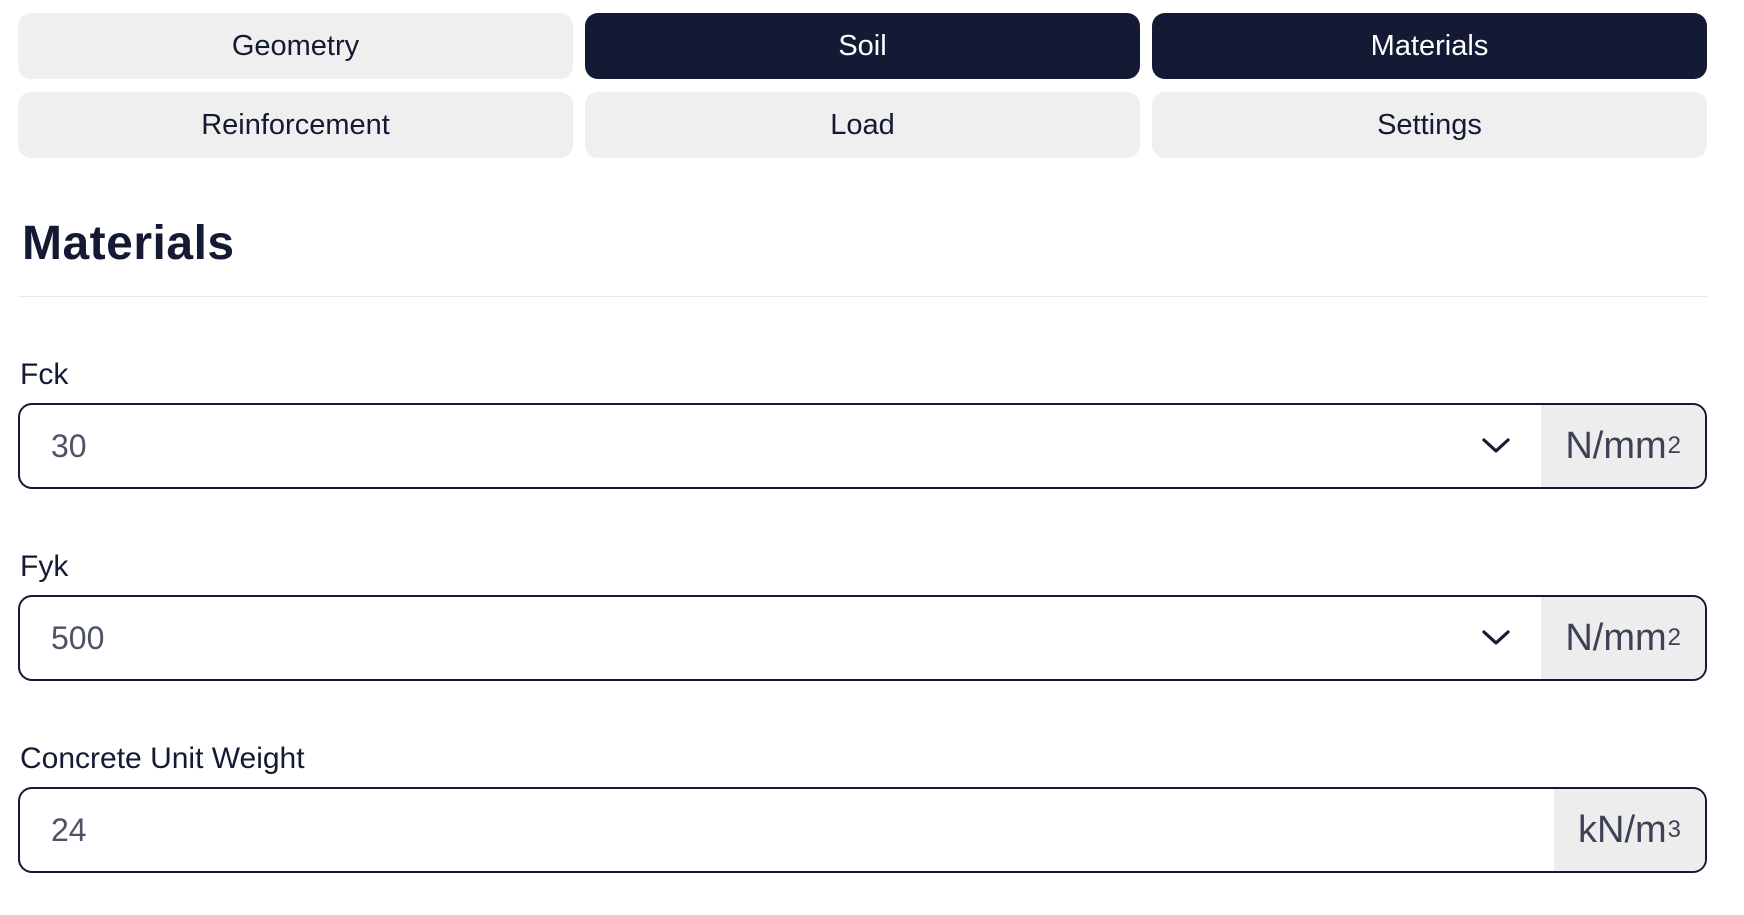  Describe the element at coordinates (78, 637) in the screenshot. I see `fyk-selected-value: 500` at that location.